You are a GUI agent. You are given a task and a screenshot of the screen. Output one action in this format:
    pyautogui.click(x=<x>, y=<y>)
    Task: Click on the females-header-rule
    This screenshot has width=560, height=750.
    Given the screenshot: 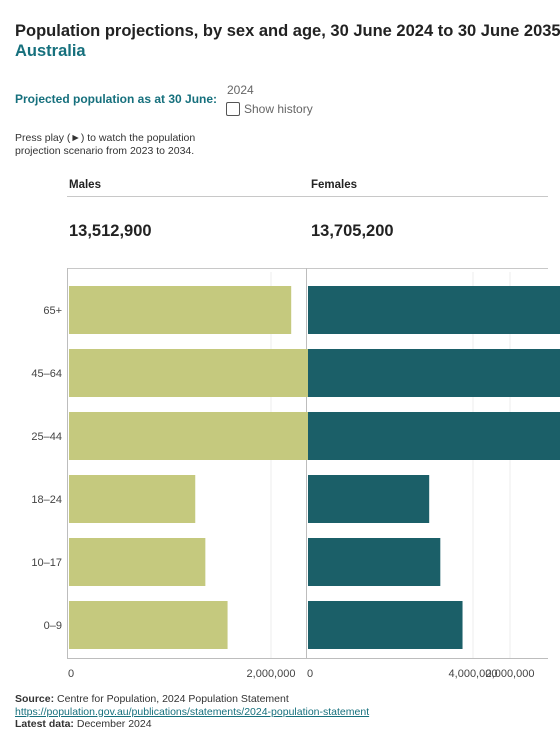 What is the action you would take?
    pyautogui.click(x=428, y=196)
    